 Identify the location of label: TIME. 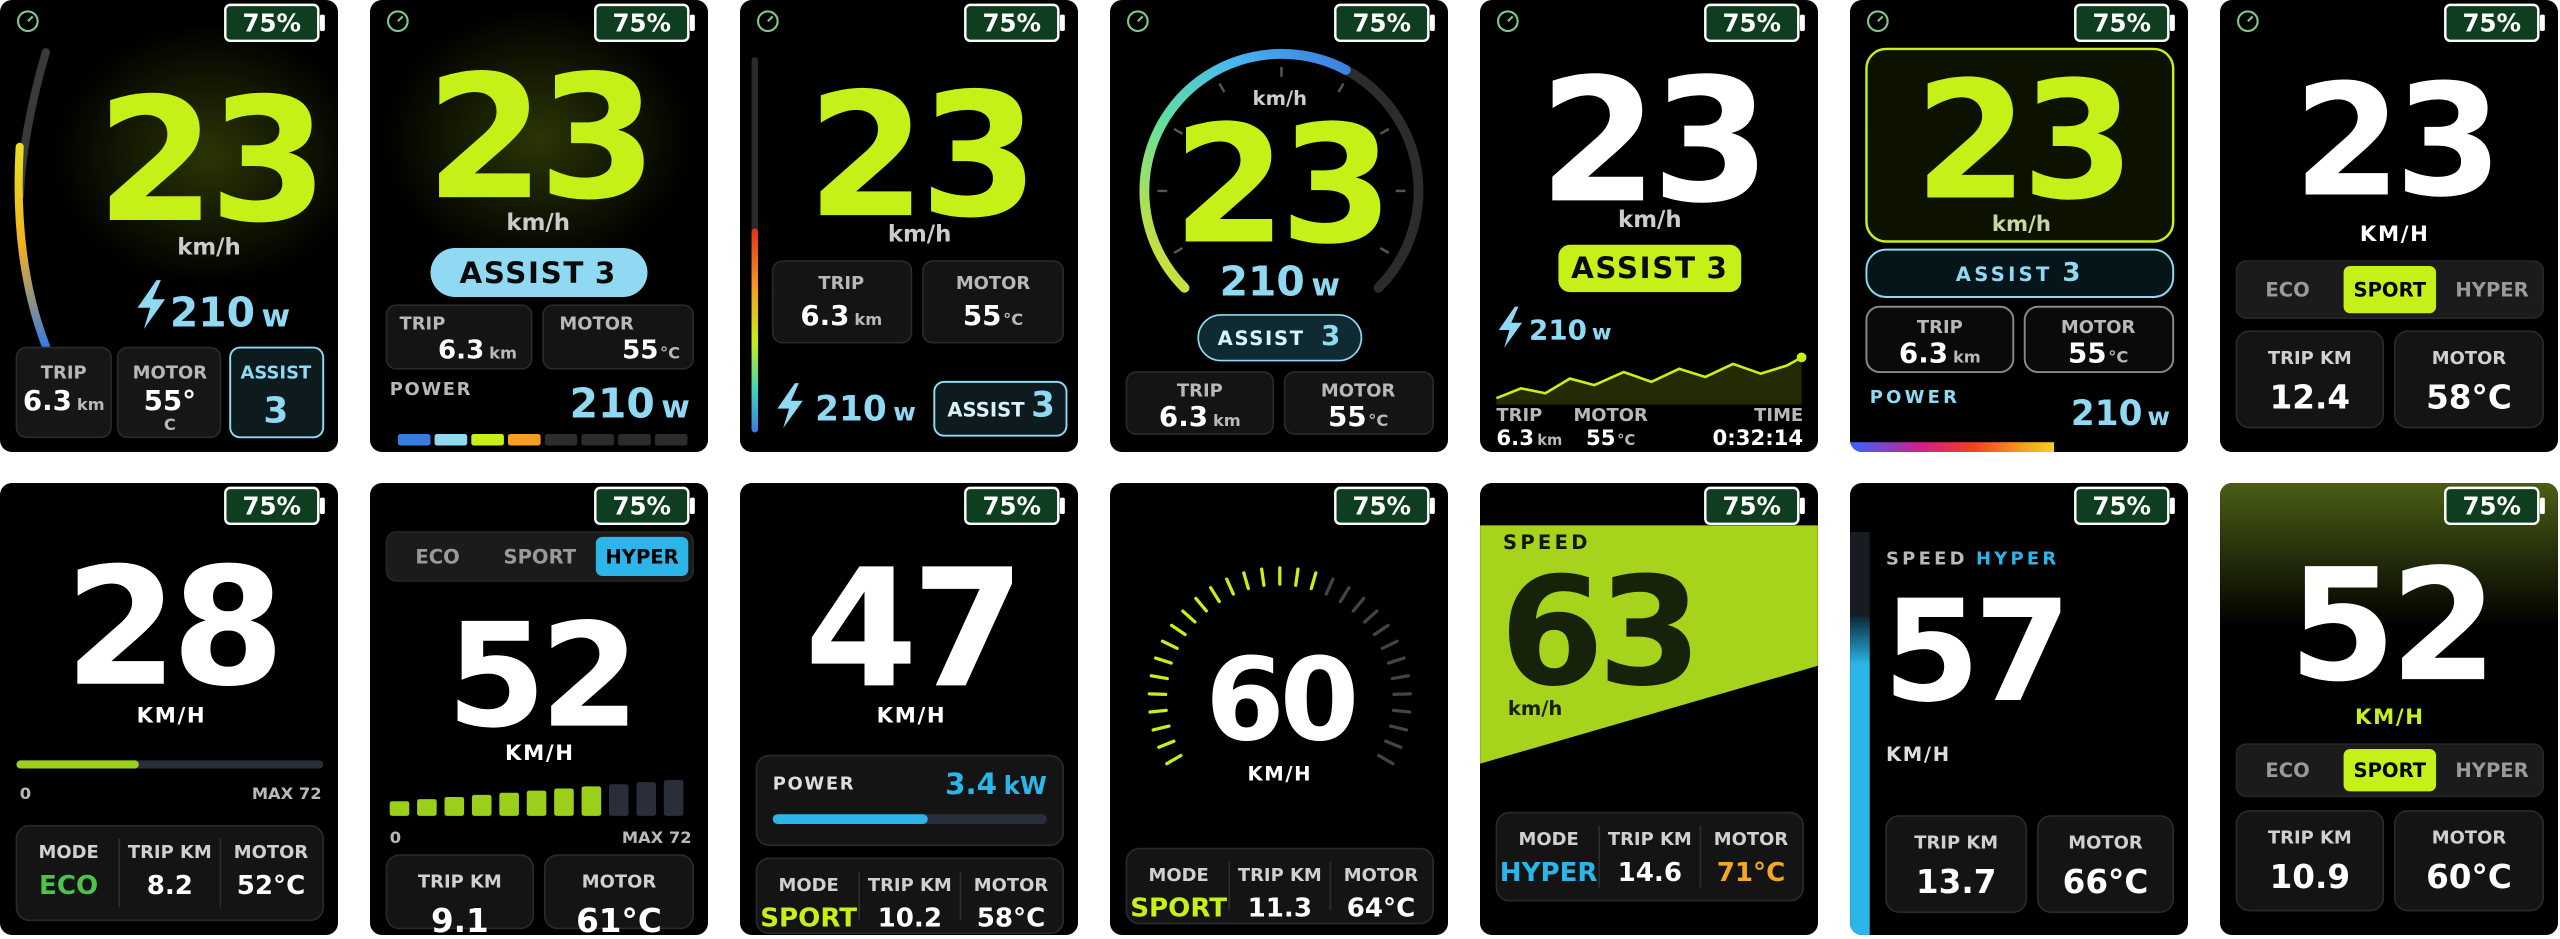
(1778, 415).